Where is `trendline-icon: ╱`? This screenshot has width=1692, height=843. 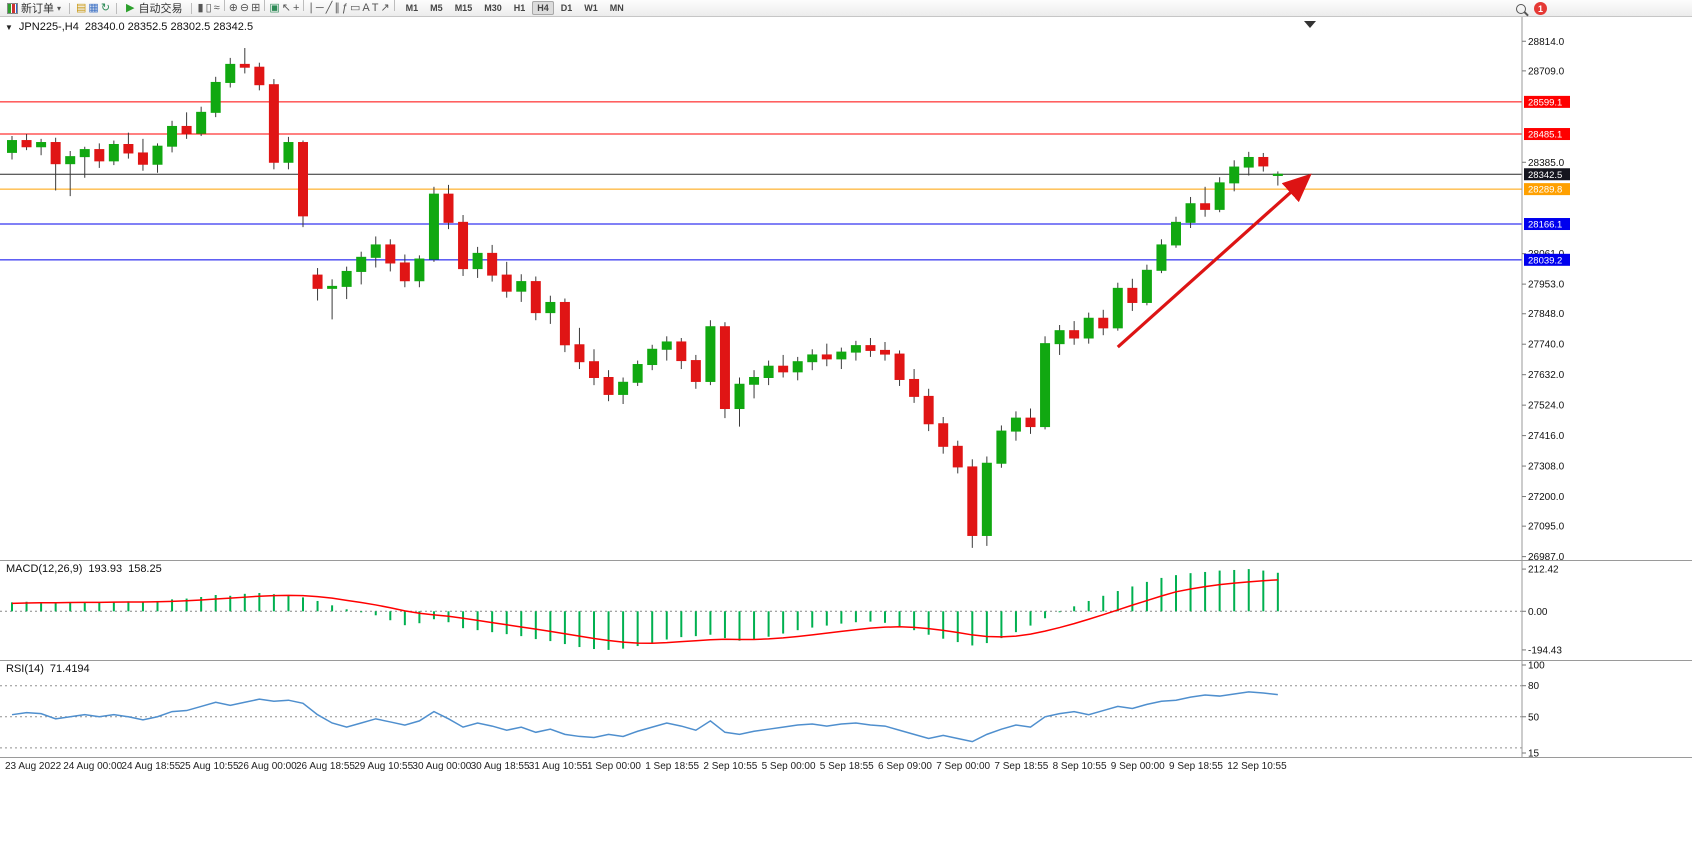
trendline-icon: ╱ is located at coordinates (329, 8).